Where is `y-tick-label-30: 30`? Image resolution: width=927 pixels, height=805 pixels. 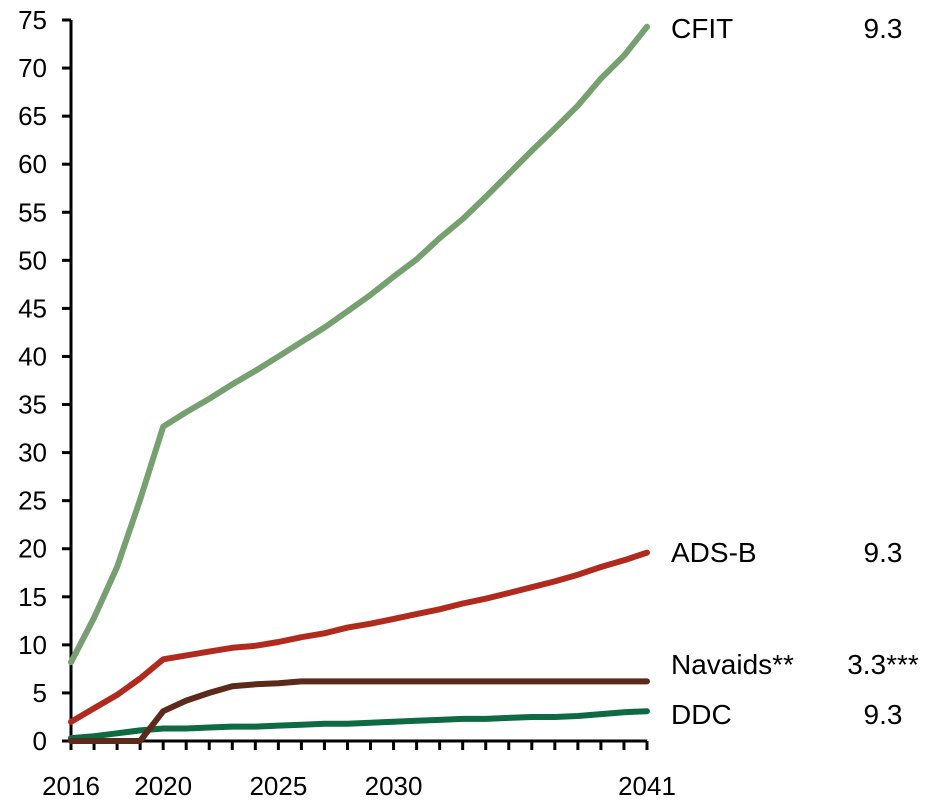
y-tick-label-30: 30 is located at coordinates (32, 453).